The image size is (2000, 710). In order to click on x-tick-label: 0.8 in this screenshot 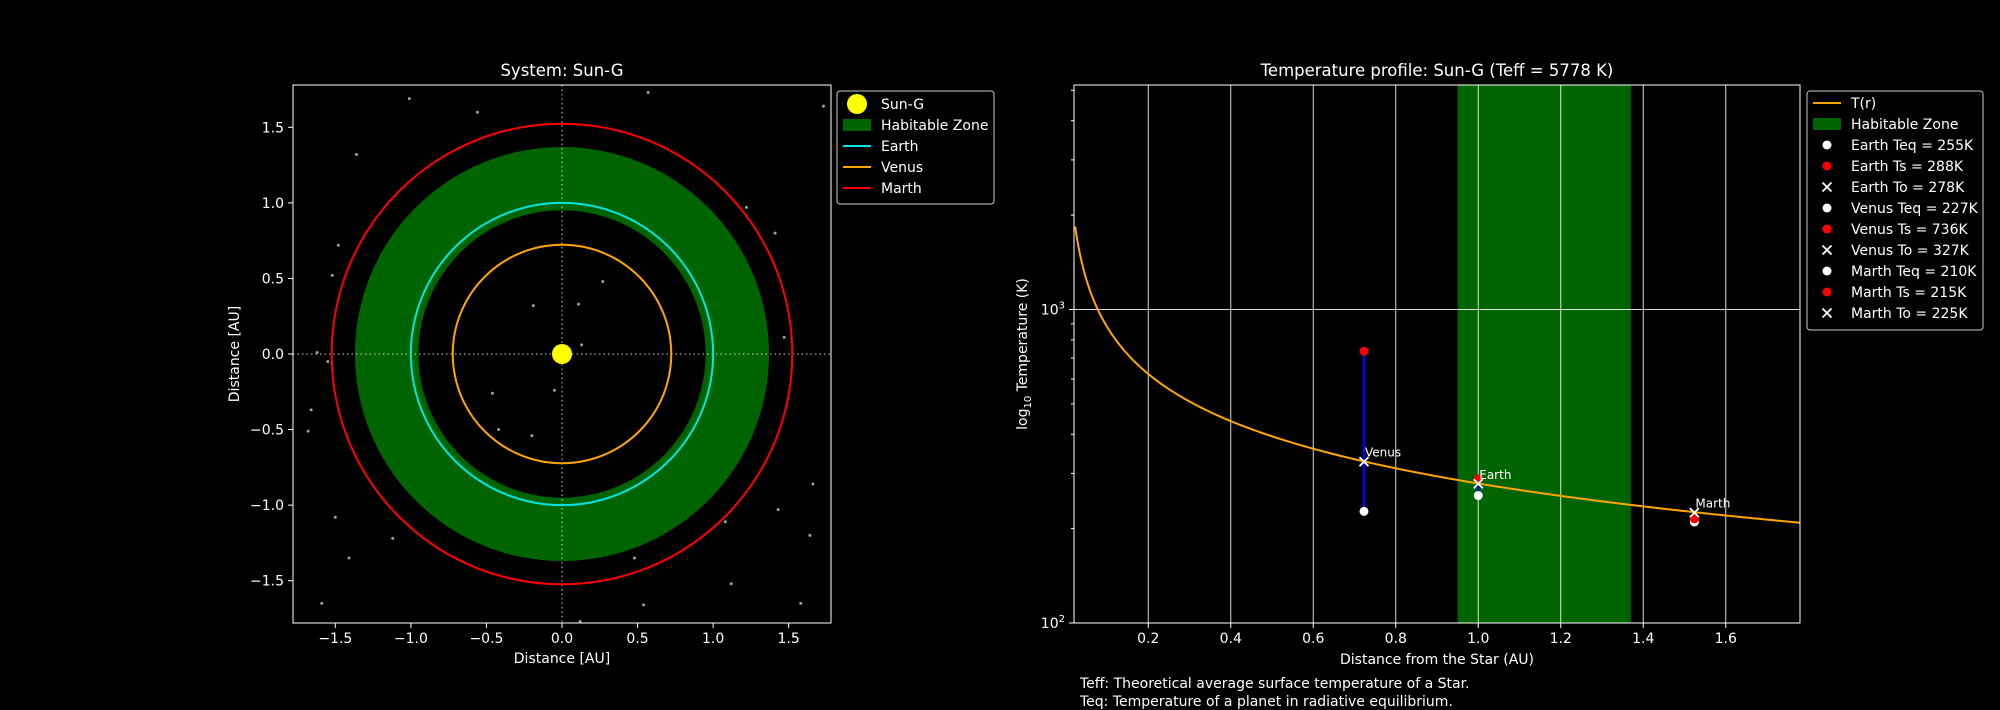, I will do `click(1396, 639)`.